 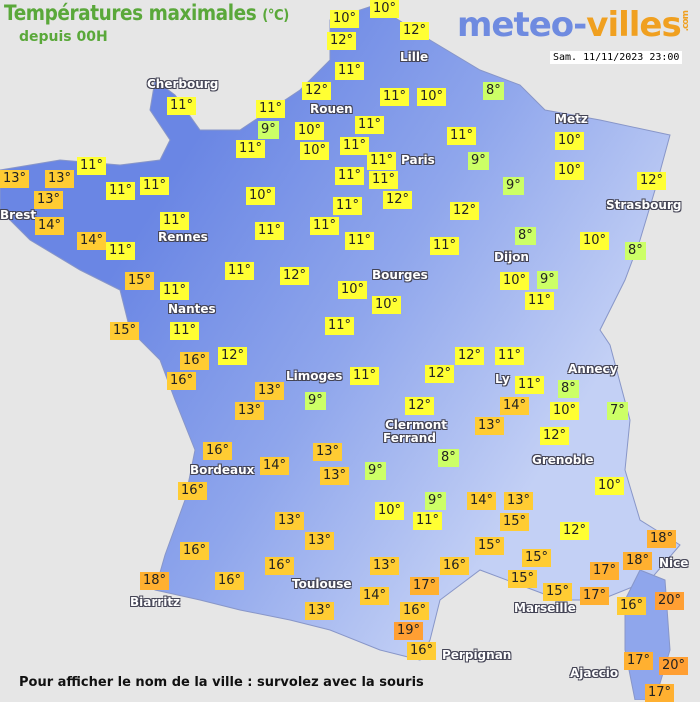 What do you see at coordinates (617, 411) in the screenshot?
I see `temperature-badge: 7°` at bounding box center [617, 411].